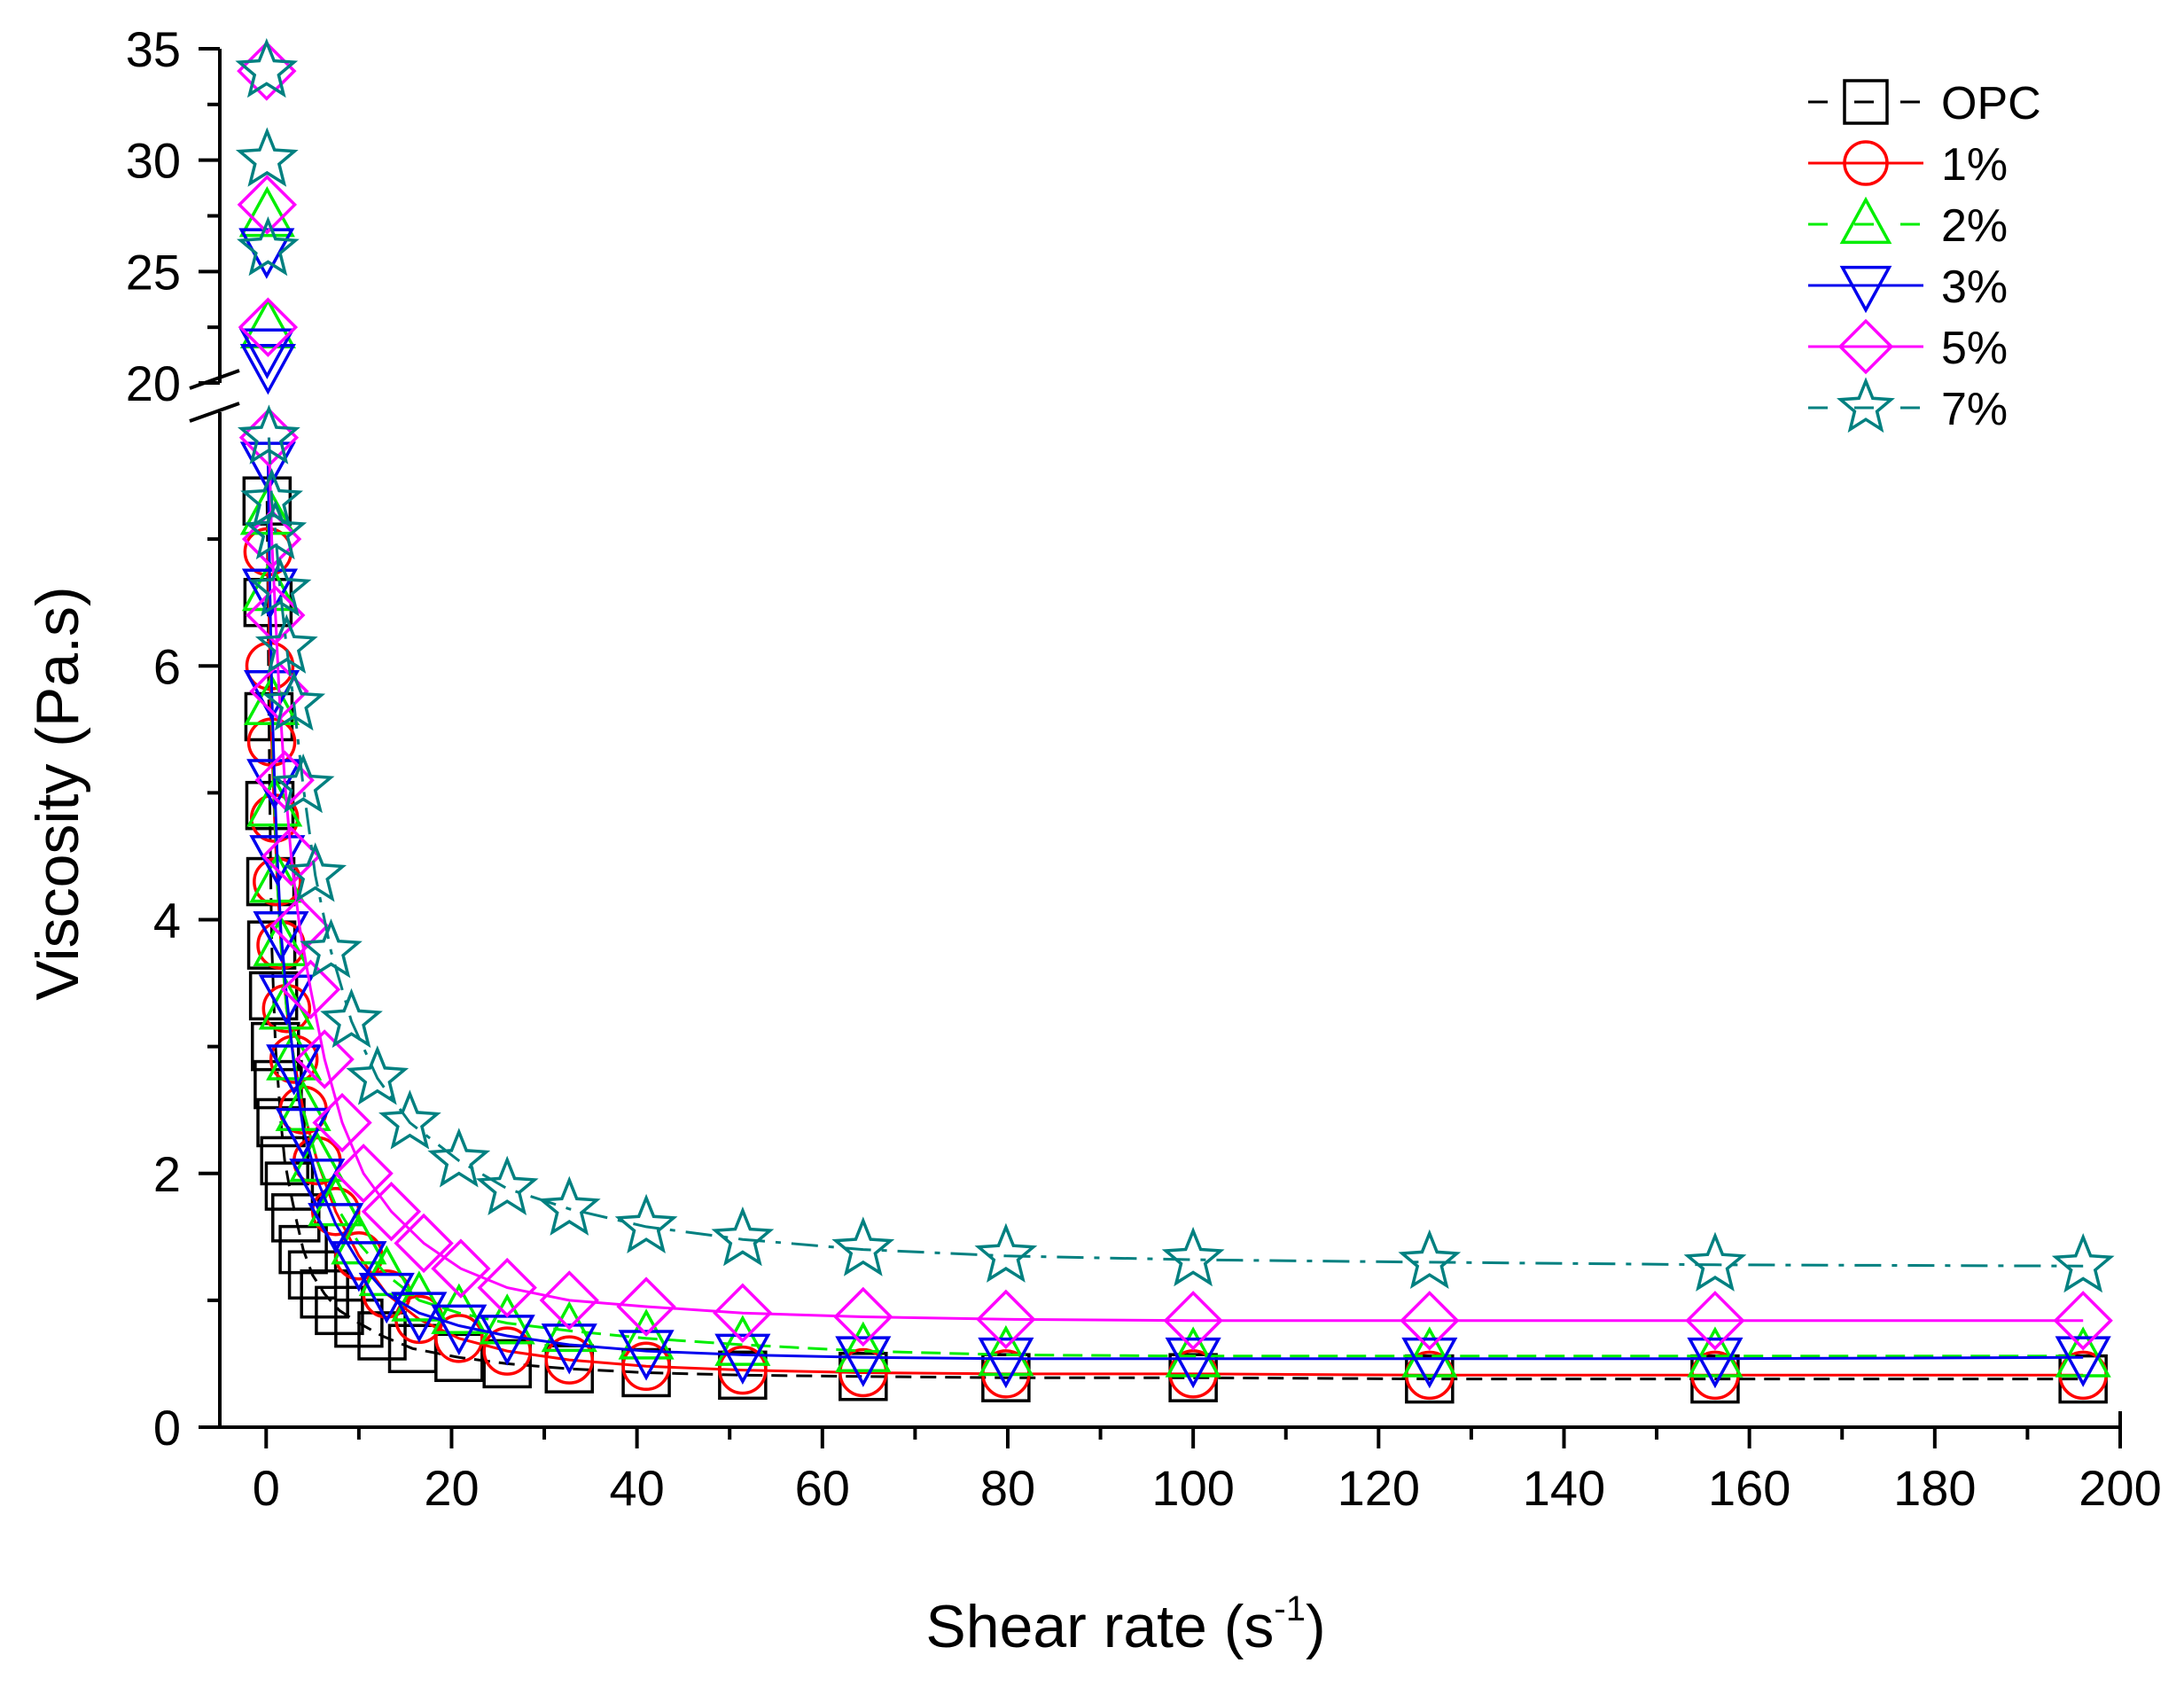  What do you see at coordinates (1908, 288) in the screenshot?
I see `legend-entry: 3%` at bounding box center [1908, 288].